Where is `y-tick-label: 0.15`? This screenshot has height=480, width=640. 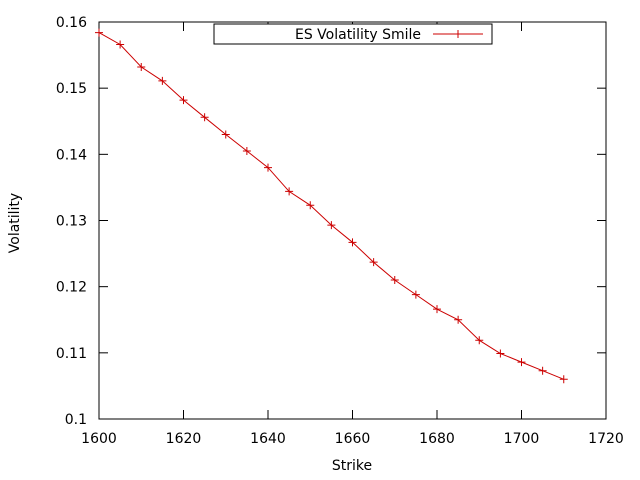
y-tick-label: 0.15 is located at coordinates (71, 89).